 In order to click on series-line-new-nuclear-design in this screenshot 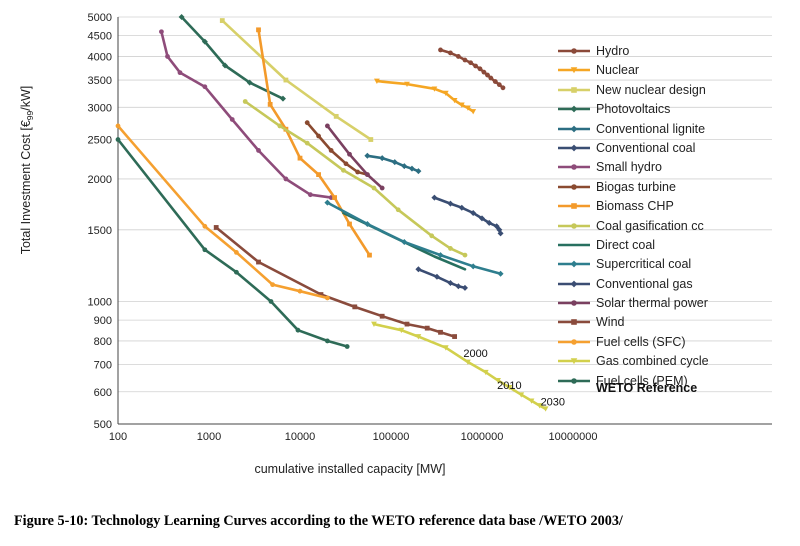, I will do `click(297, 80)`.